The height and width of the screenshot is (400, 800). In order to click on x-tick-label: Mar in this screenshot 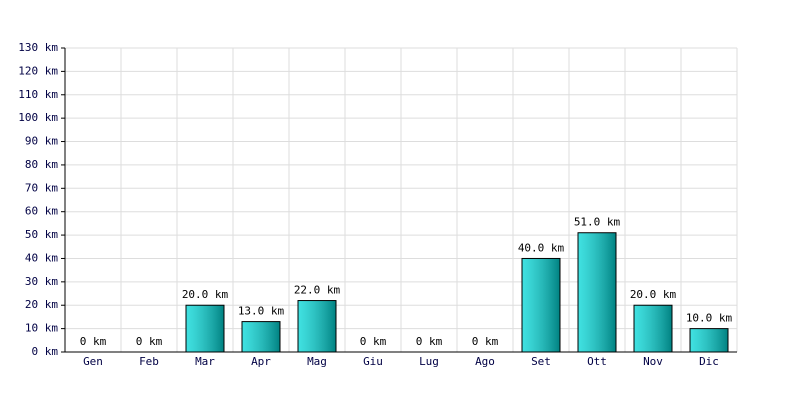, I will do `click(205, 361)`.